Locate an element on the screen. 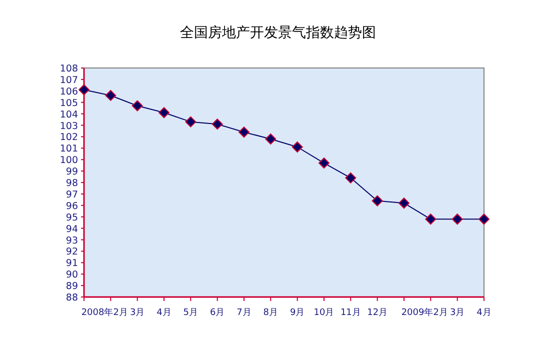  y-tick-label: 90 is located at coordinates (72, 275).